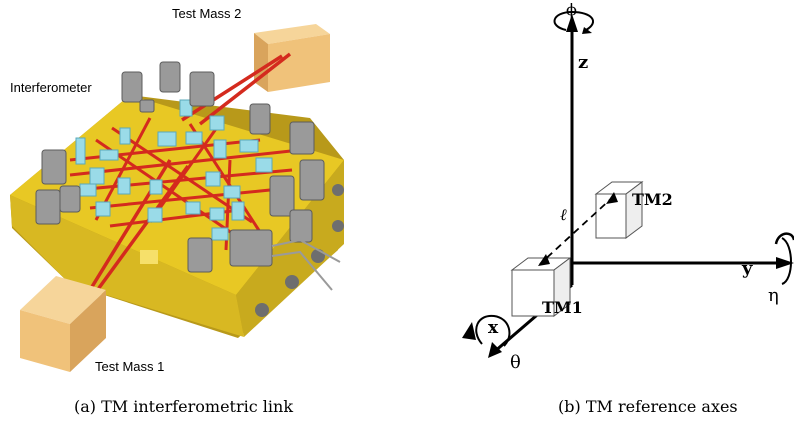  I want to click on theta-rotation-arrow, so click(493, 330).